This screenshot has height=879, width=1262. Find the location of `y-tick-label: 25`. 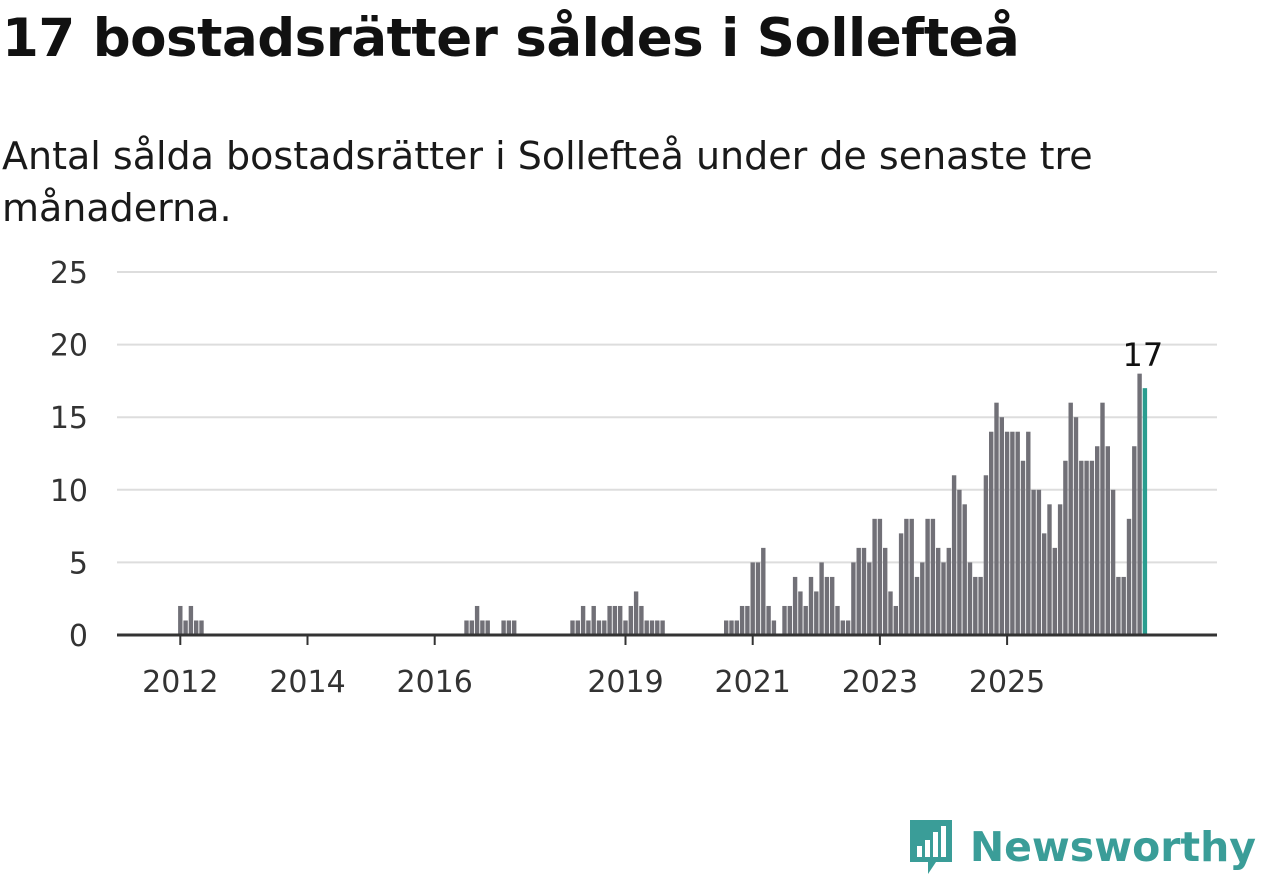

y-tick-label: 25 is located at coordinates (69, 273).